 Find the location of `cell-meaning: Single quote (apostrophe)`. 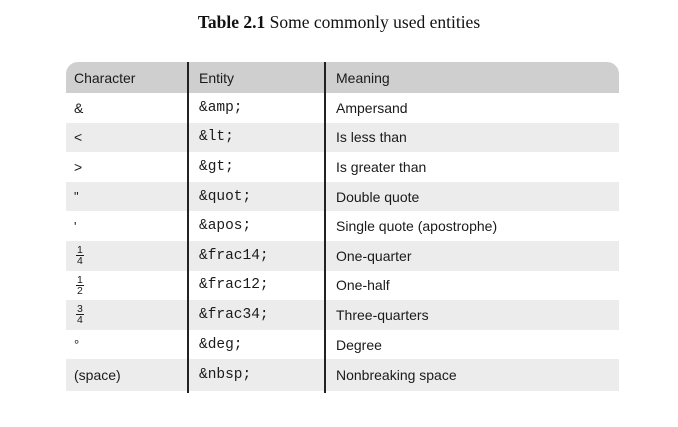

cell-meaning: Single quote (apostrophe) is located at coordinates (417, 226).